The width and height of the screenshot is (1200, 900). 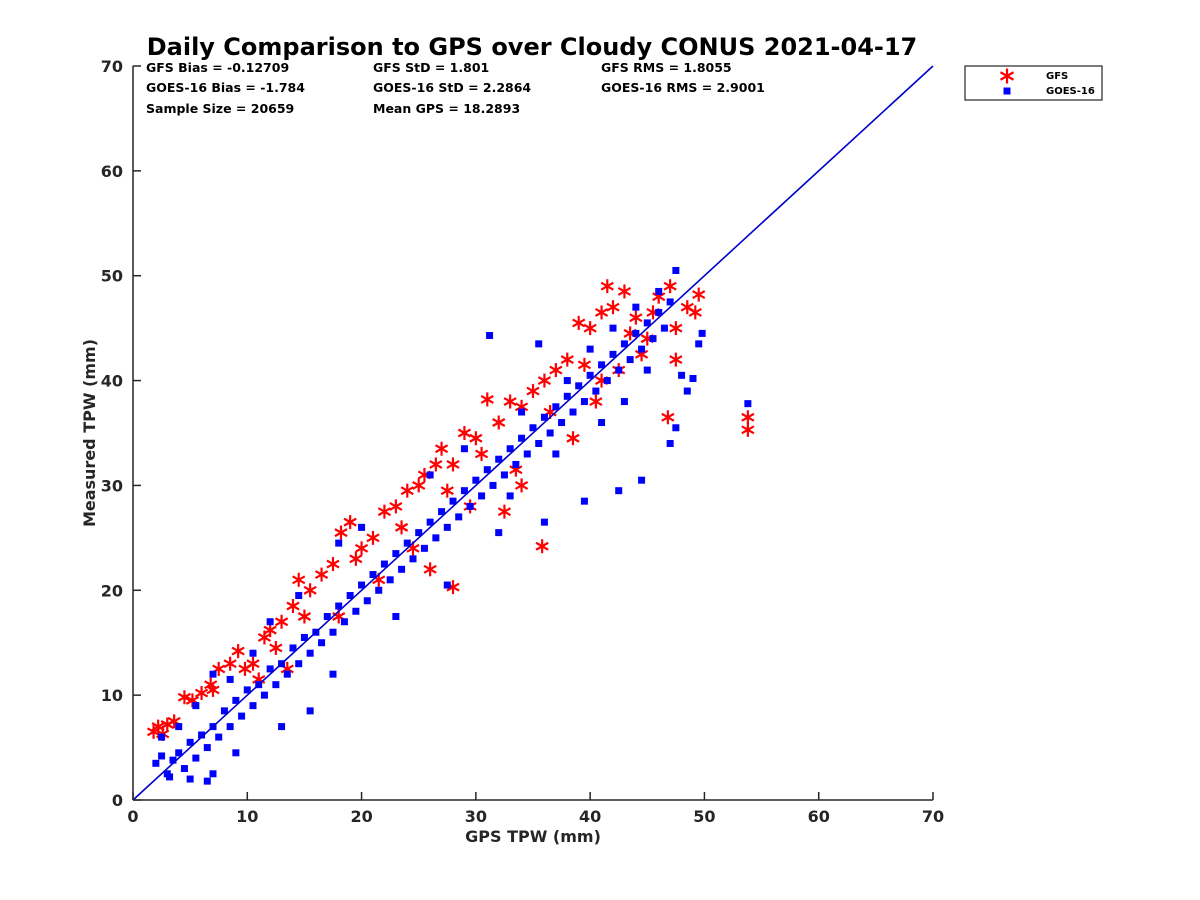 I want to click on legend-label-goes16: GOES-16, so click(x=1070, y=91).